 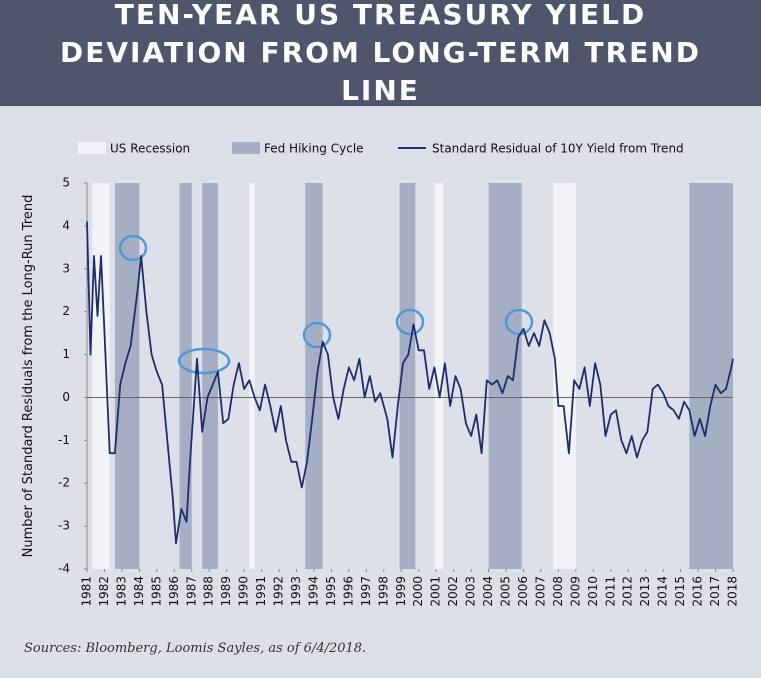 I want to click on x-tick-label: 2012, so click(x=628, y=591).